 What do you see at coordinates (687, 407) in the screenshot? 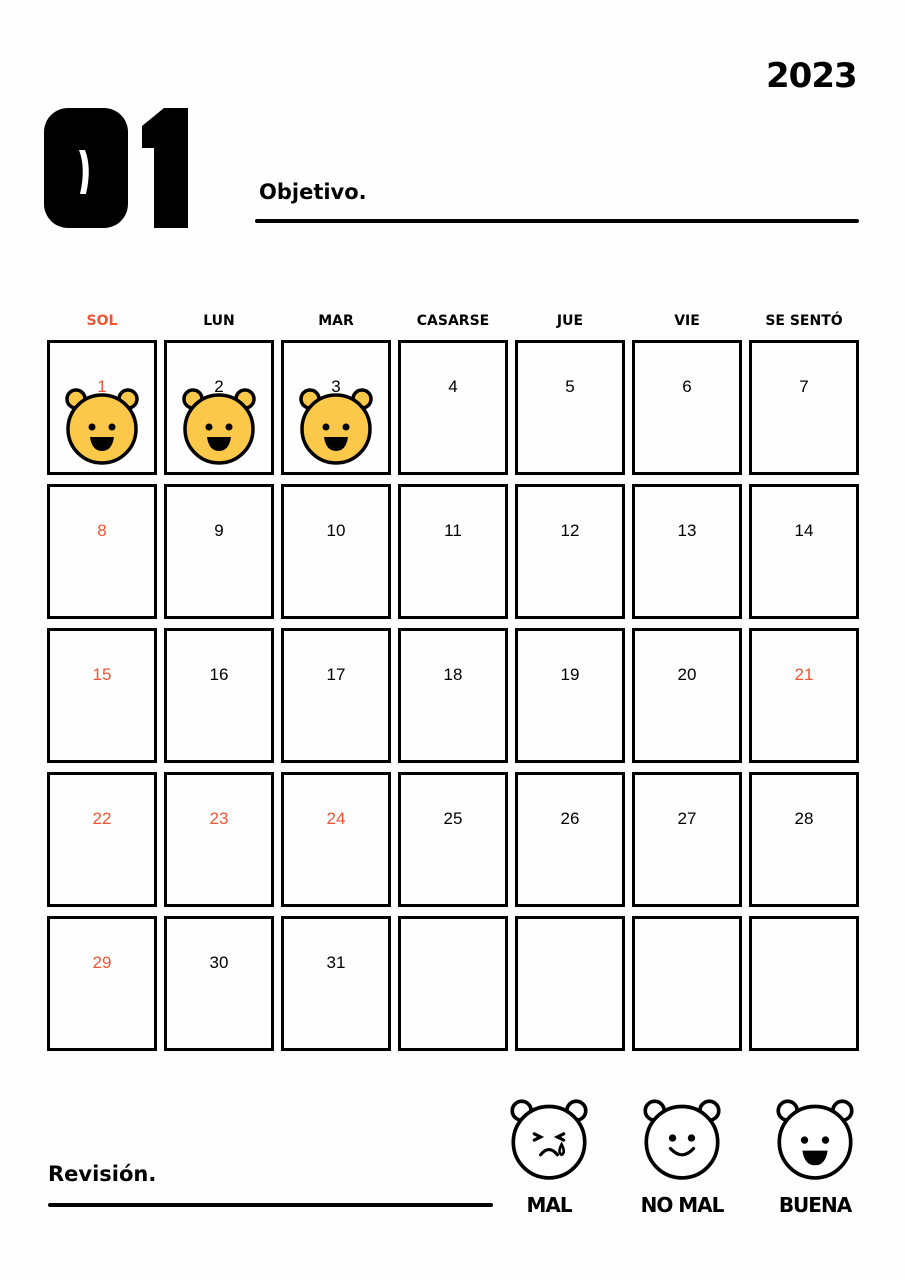
I see `day-cell: 6` at bounding box center [687, 407].